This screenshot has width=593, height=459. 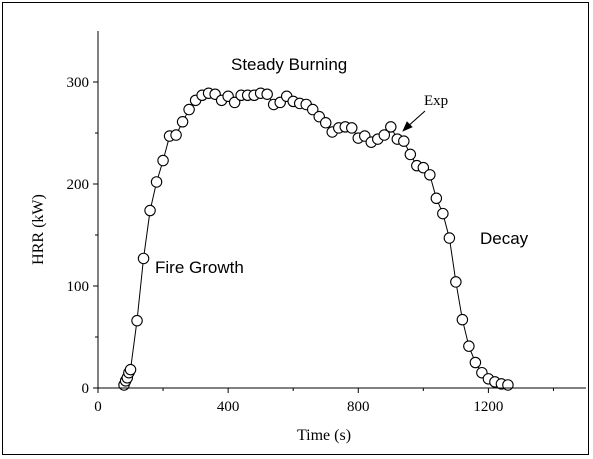 I want to click on y-tick-label: 100, so click(x=78, y=287).